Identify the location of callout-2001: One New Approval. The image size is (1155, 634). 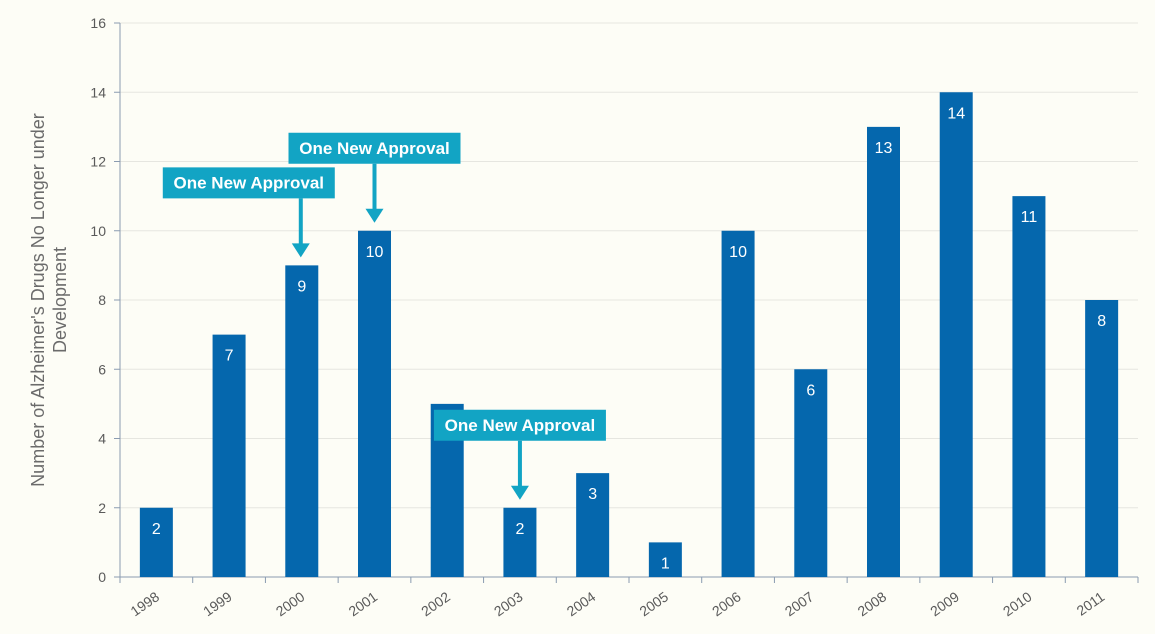
(374, 177).